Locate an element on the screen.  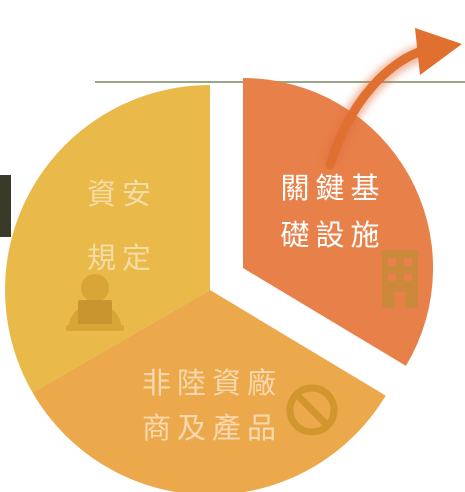
arrow-head is located at coordinates (438, 51).